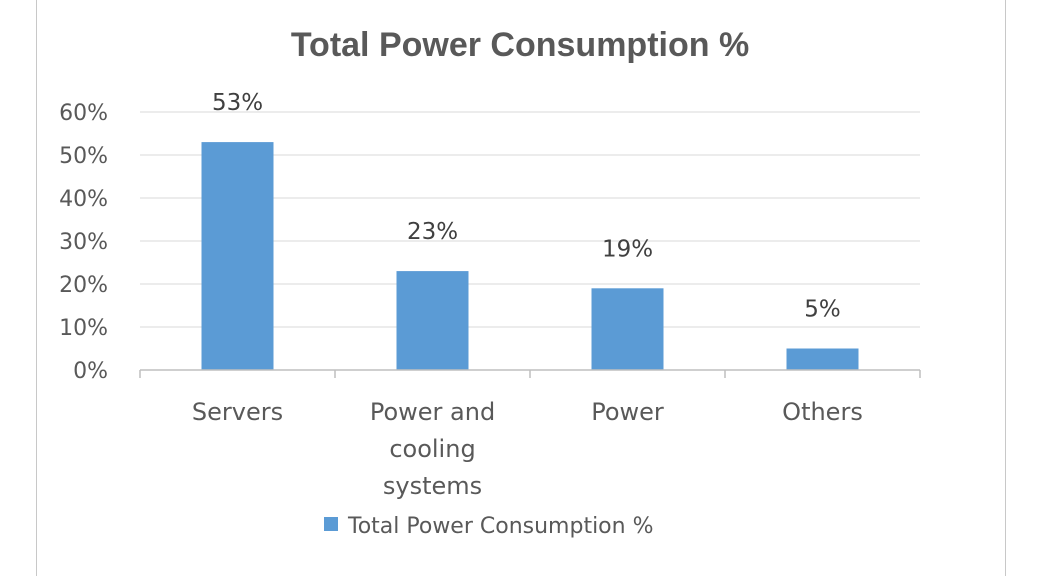  What do you see at coordinates (237, 103) in the screenshot?
I see `data-label: 53%` at bounding box center [237, 103].